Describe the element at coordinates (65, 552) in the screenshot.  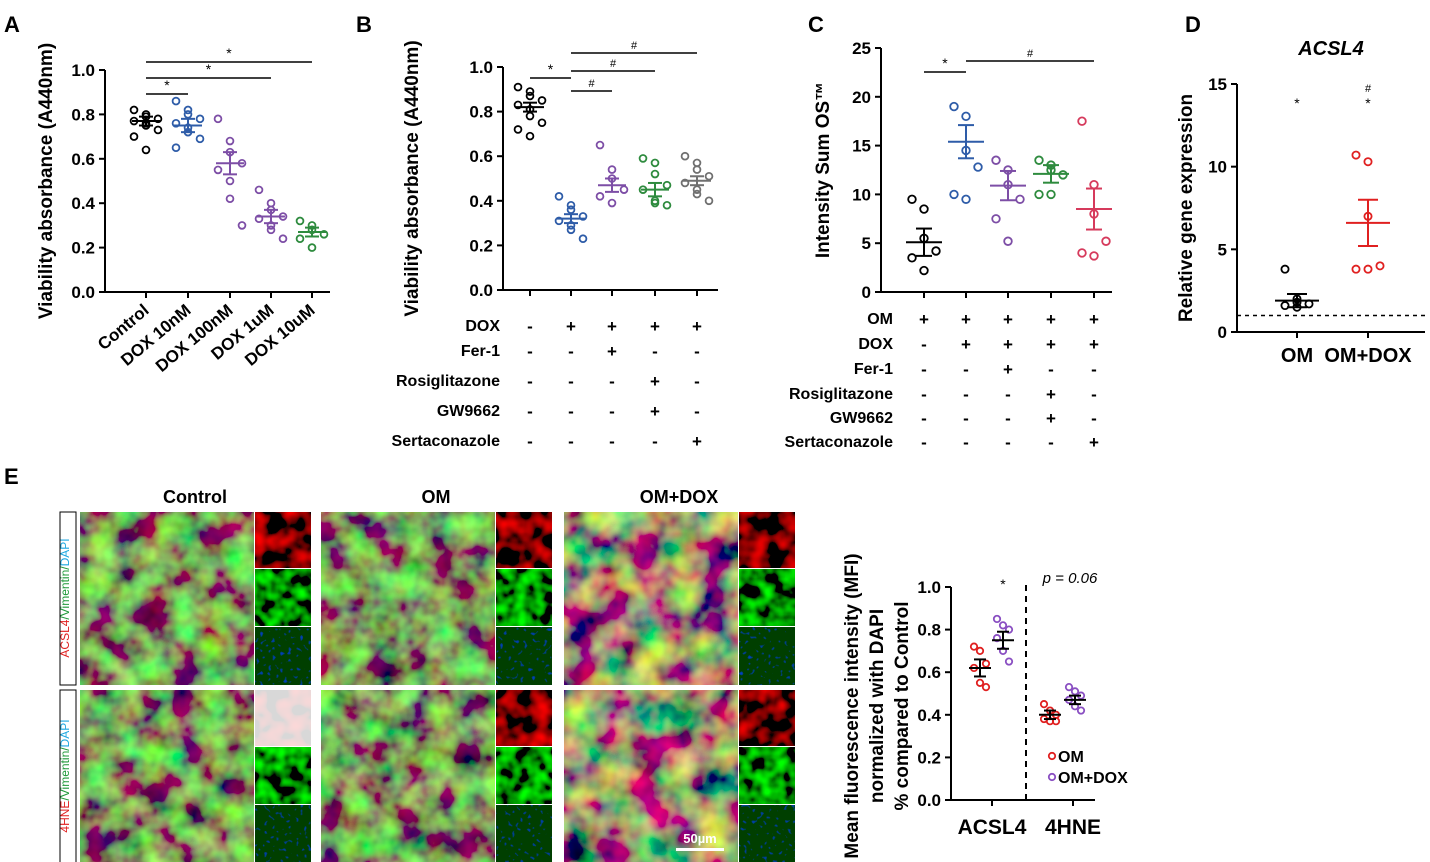
I see `row-label-dapi: DAPI` at that location.